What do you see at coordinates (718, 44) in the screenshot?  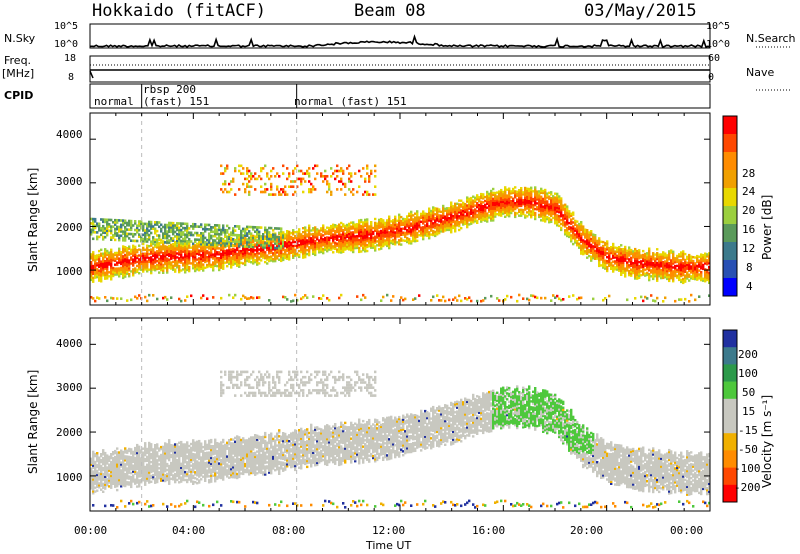 I see `nsky-right-tick-bottom: 10^0` at bounding box center [718, 44].